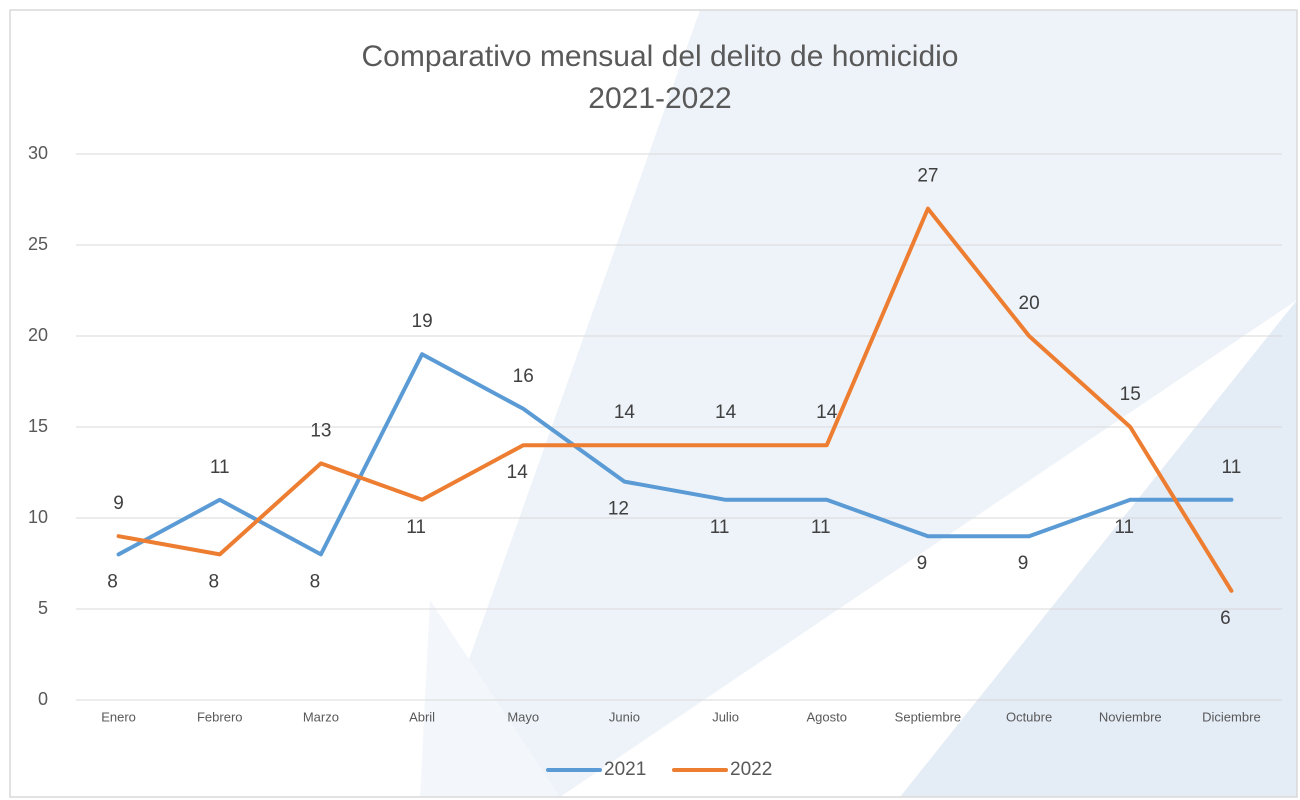 The height and width of the screenshot is (800, 1300). What do you see at coordinates (321, 716) in the screenshot?
I see `x-tick-label: Marzo` at bounding box center [321, 716].